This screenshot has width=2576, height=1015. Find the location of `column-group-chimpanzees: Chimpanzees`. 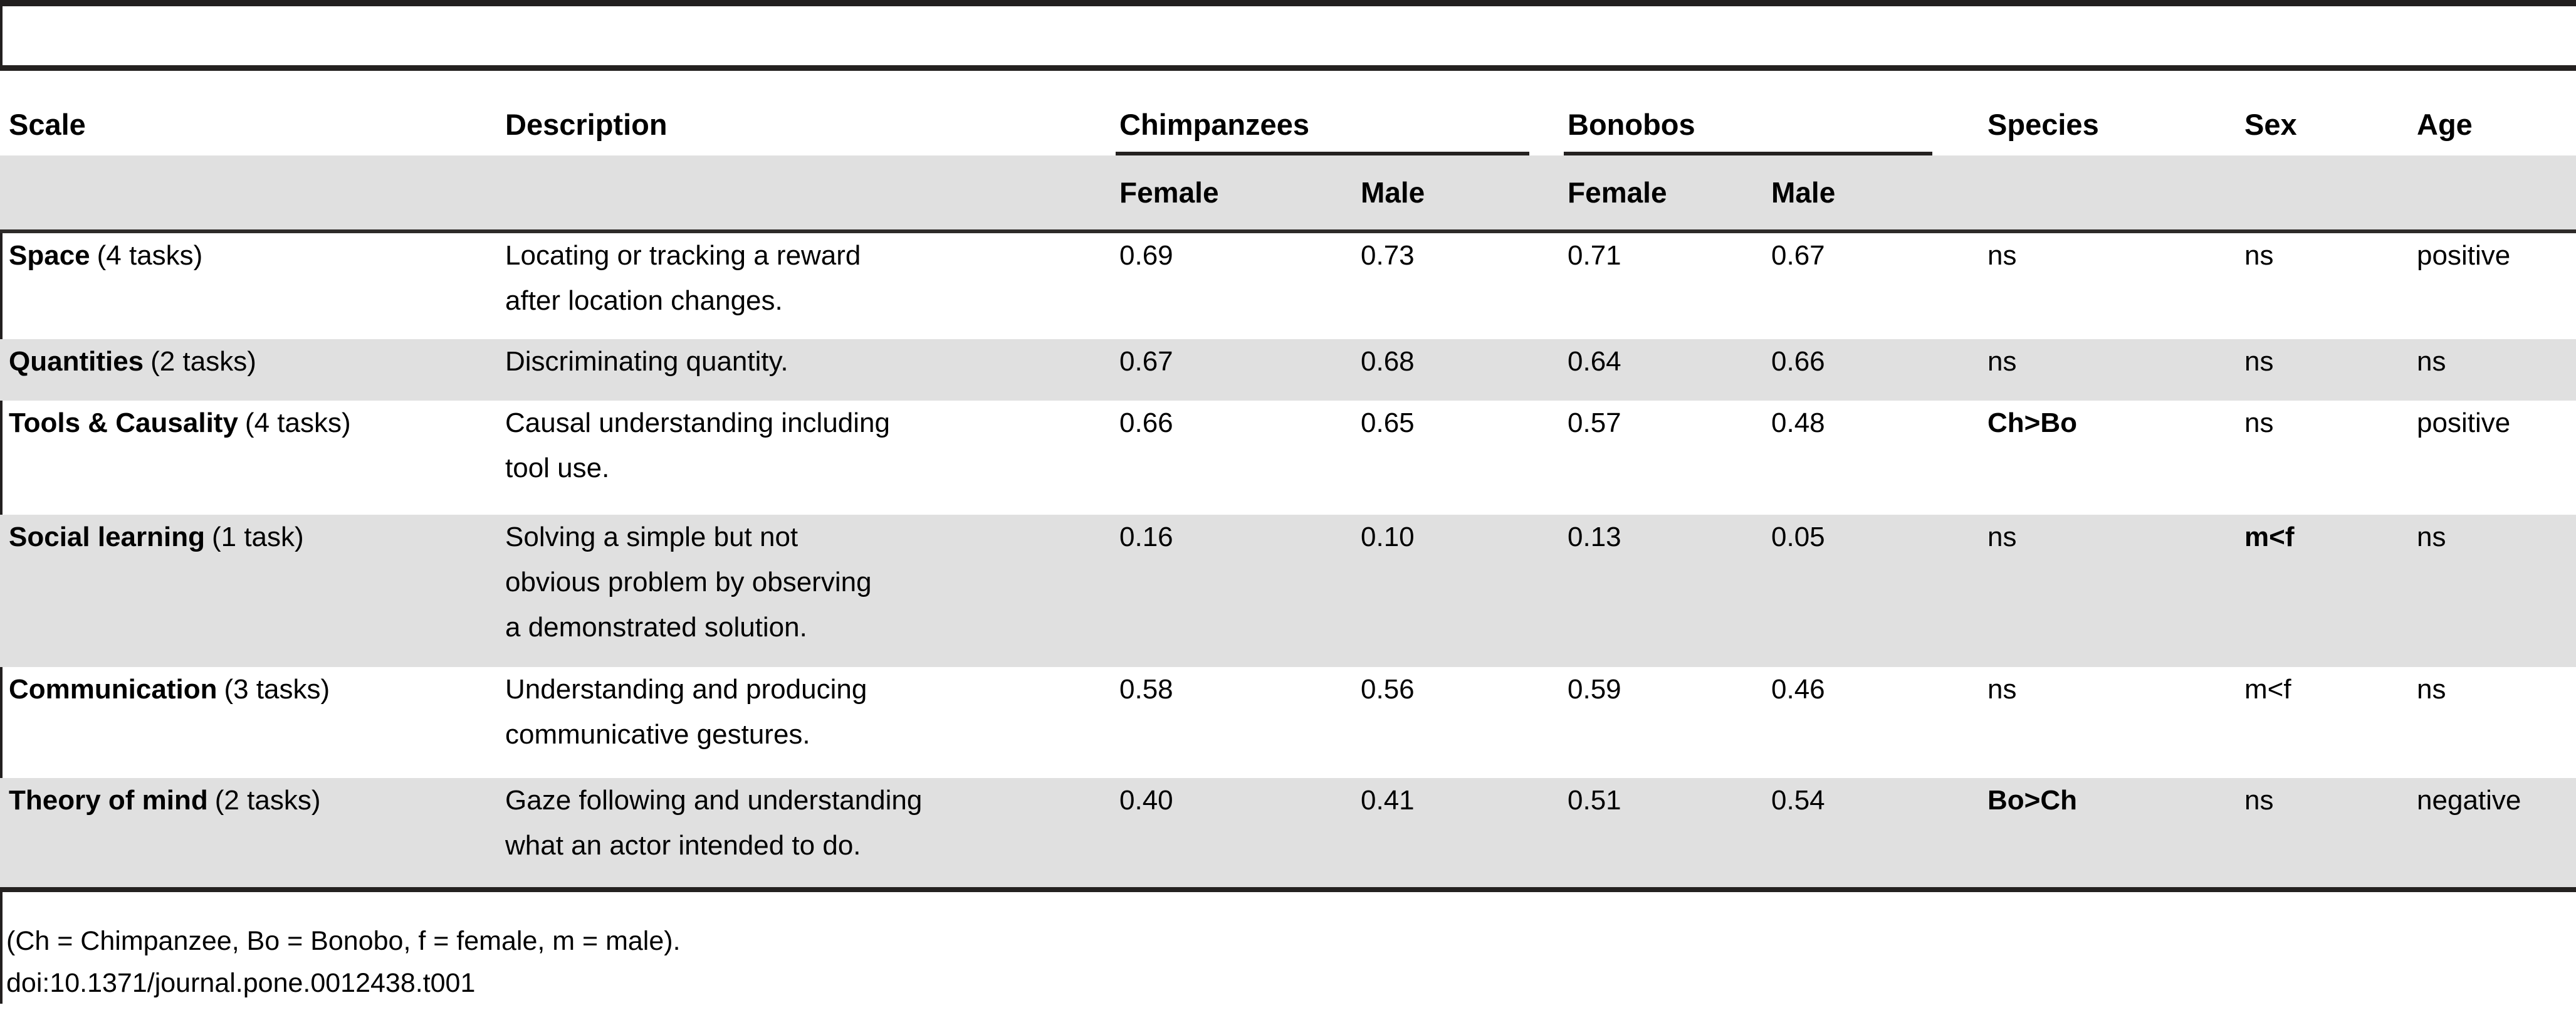

column-group-chimpanzees: Chimpanzees is located at coordinates (1340, 111).